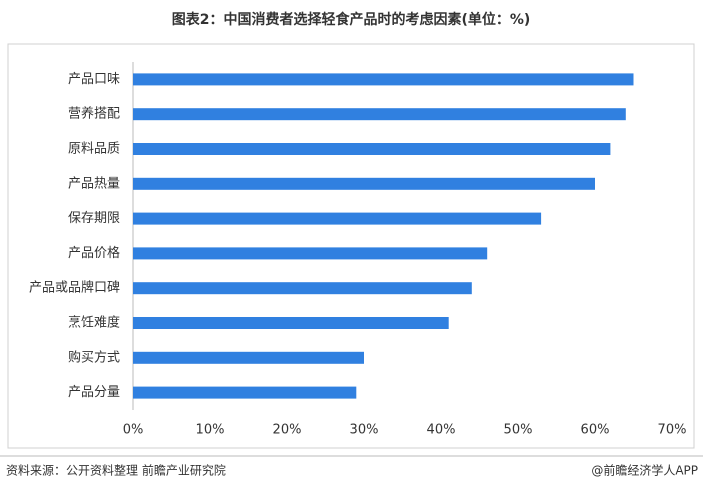  Describe the element at coordinates (94, 183) in the screenshot. I see `y-tick-label: 产品热量` at that location.